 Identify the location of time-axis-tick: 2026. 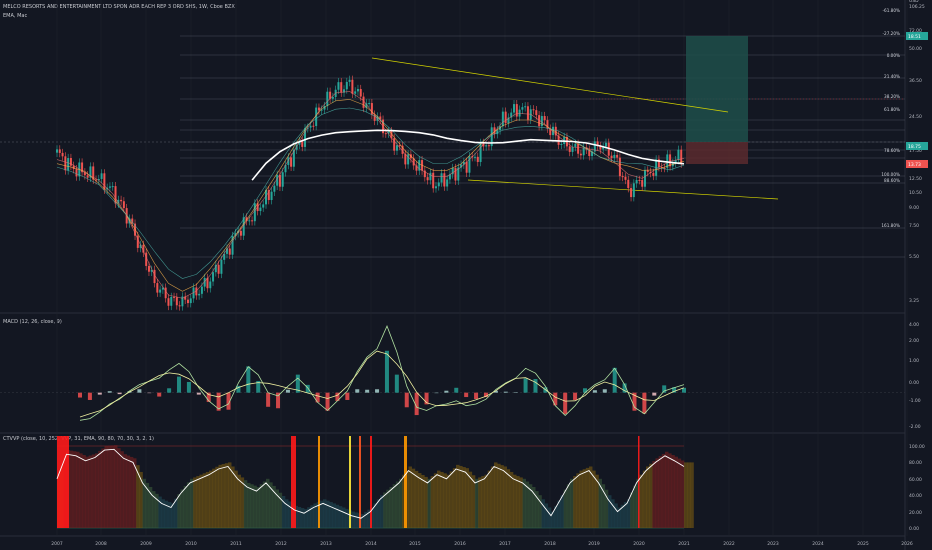
(907, 544).